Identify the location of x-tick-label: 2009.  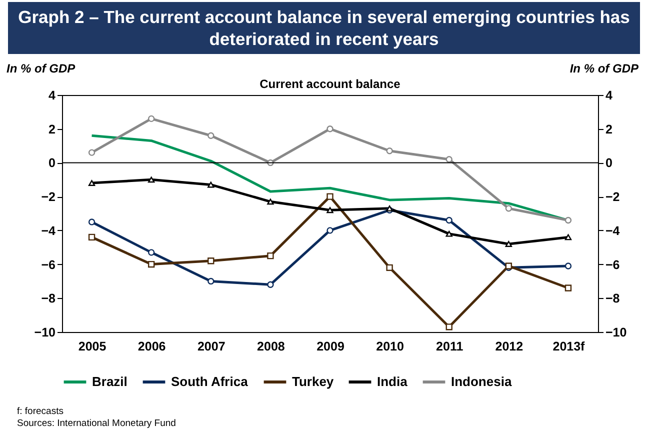
(330, 347).